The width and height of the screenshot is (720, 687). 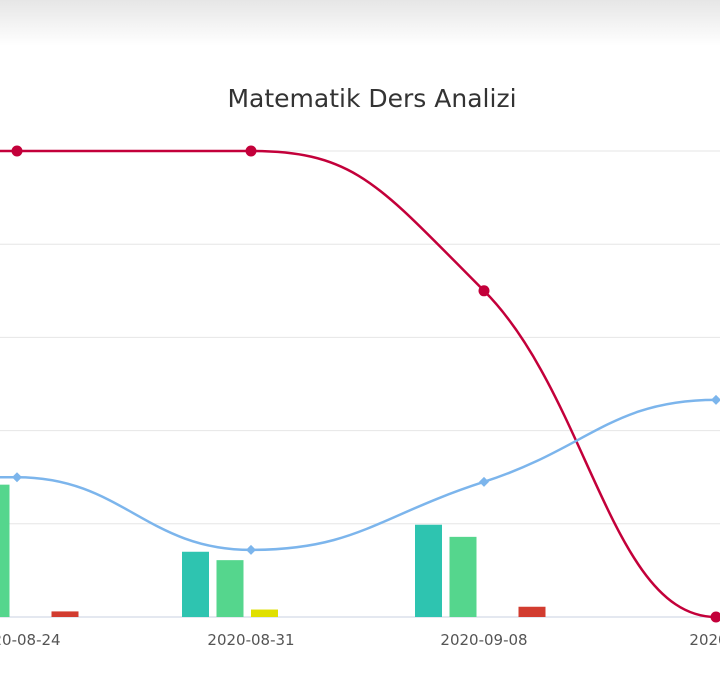 I want to click on x-tick-label: 2020-08-24, so click(x=30, y=640).